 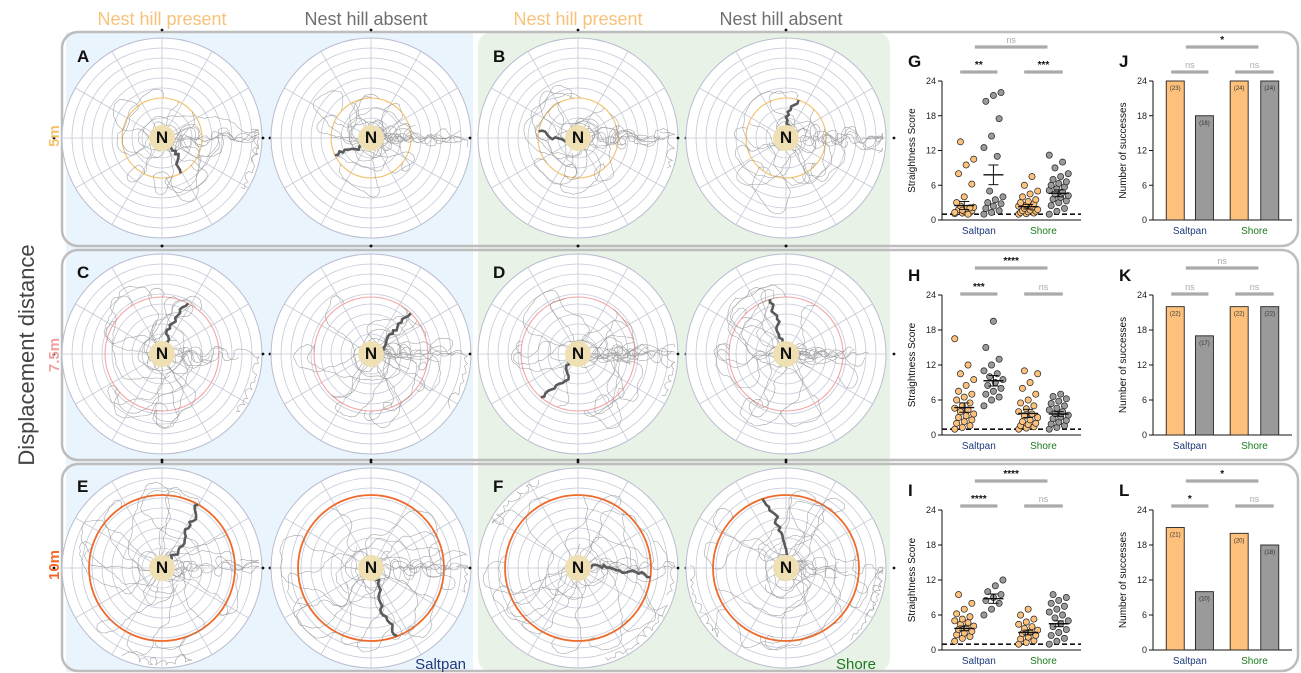 I want to click on habitat-label-saltpan: Saltpan, so click(x=440, y=664).